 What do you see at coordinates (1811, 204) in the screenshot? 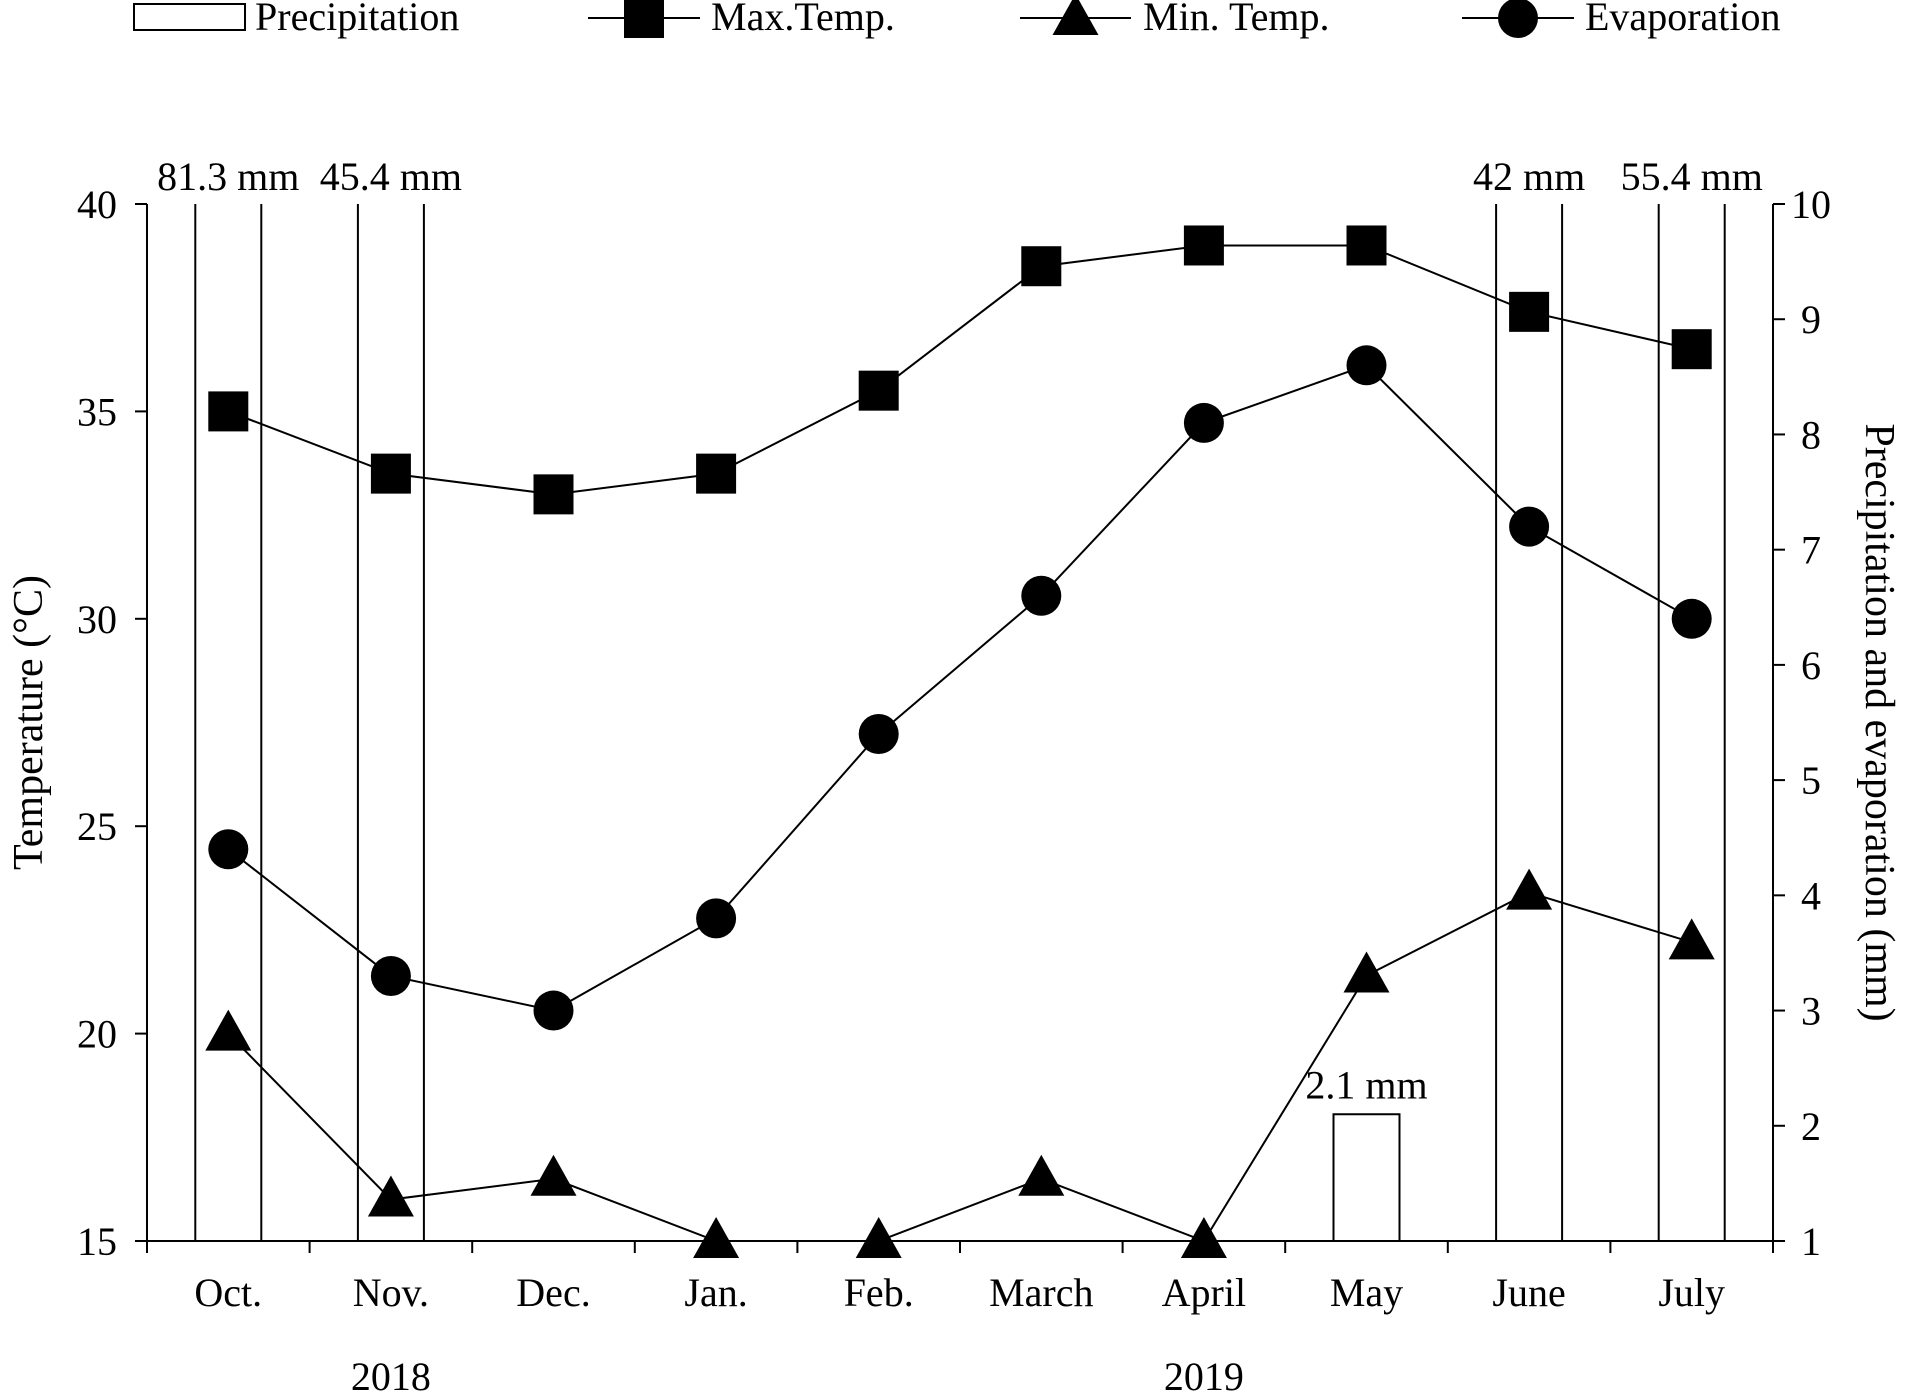
I see `right-tick-label: 10` at bounding box center [1811, 204].